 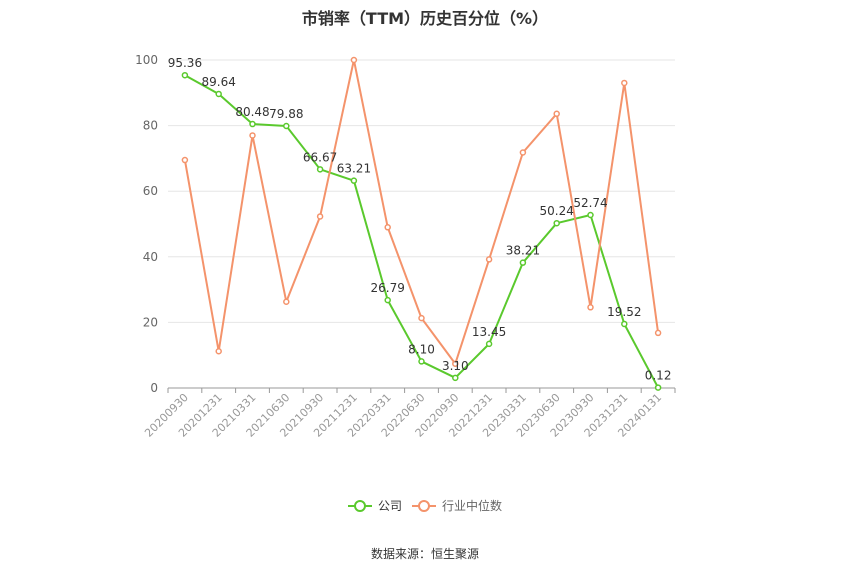 I want to click on data-label: 38.21, so click(x=523, y=251).